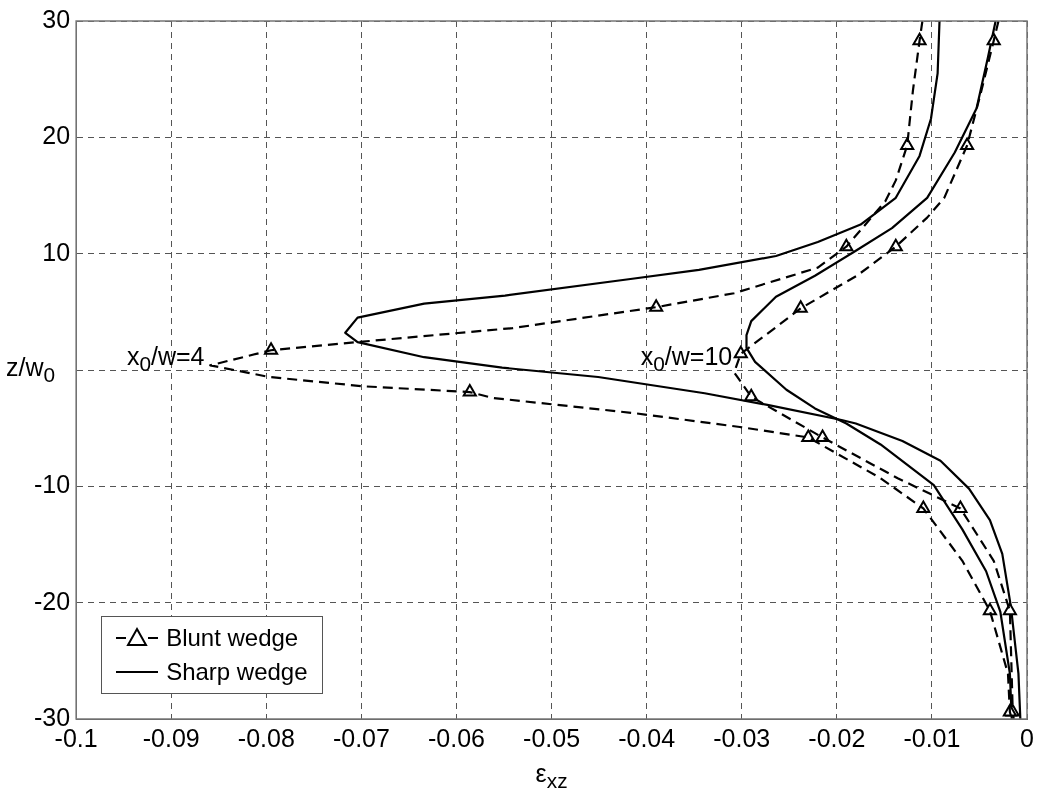  What do you see at coordinates (52, 484) in the screenshot?
I see `y-tick-label: -10` at bounding box center [52, 484].